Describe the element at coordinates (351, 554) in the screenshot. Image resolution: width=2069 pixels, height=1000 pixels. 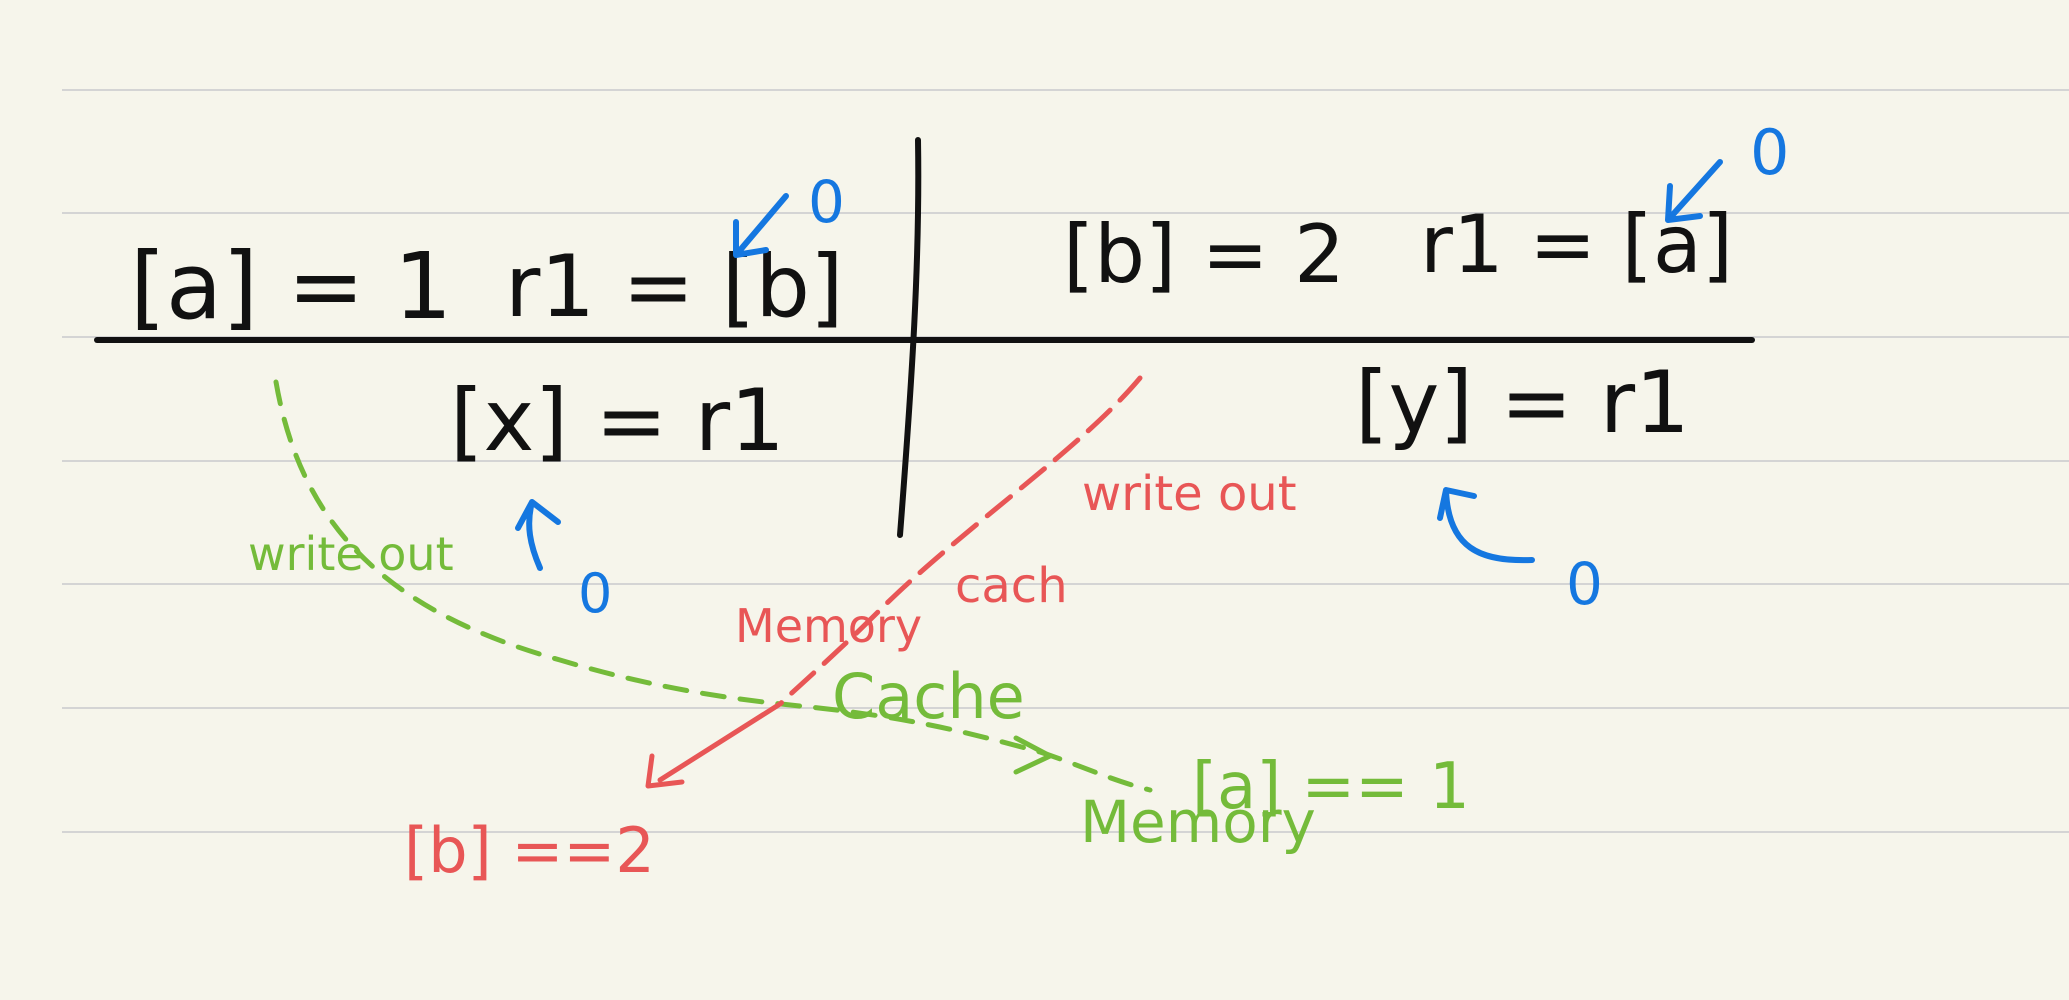
I see `green-writeout-label: write out` at that location.